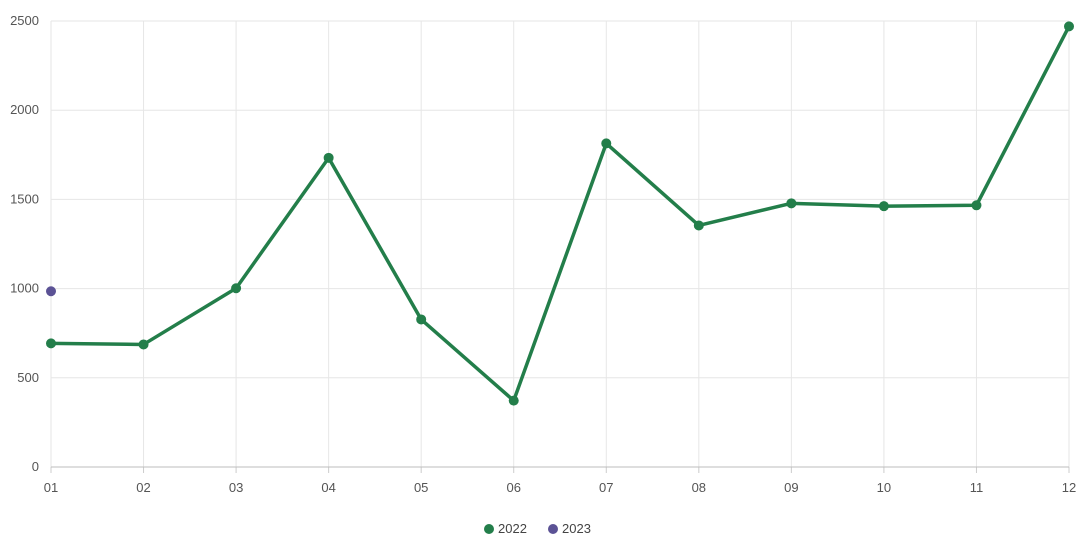 This screenshot has width=1076, height=538. I want to click on y-tick-label: 500, so click(28, 377).